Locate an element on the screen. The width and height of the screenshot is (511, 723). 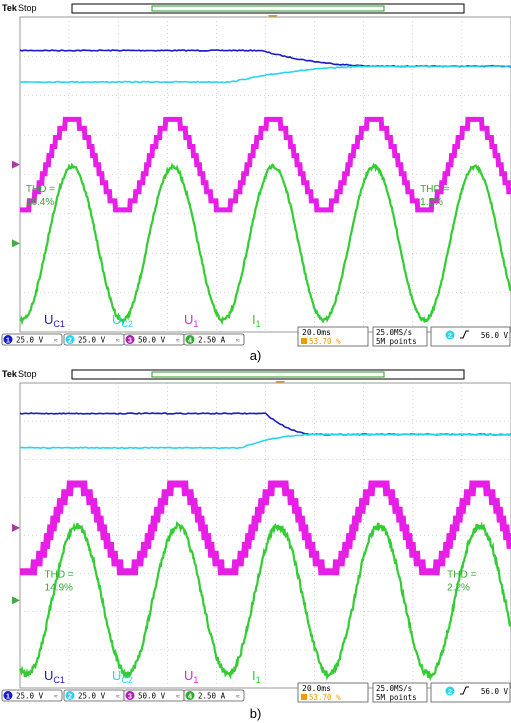
legend-entry-i1: I1 is located at coordinates (256, 676).